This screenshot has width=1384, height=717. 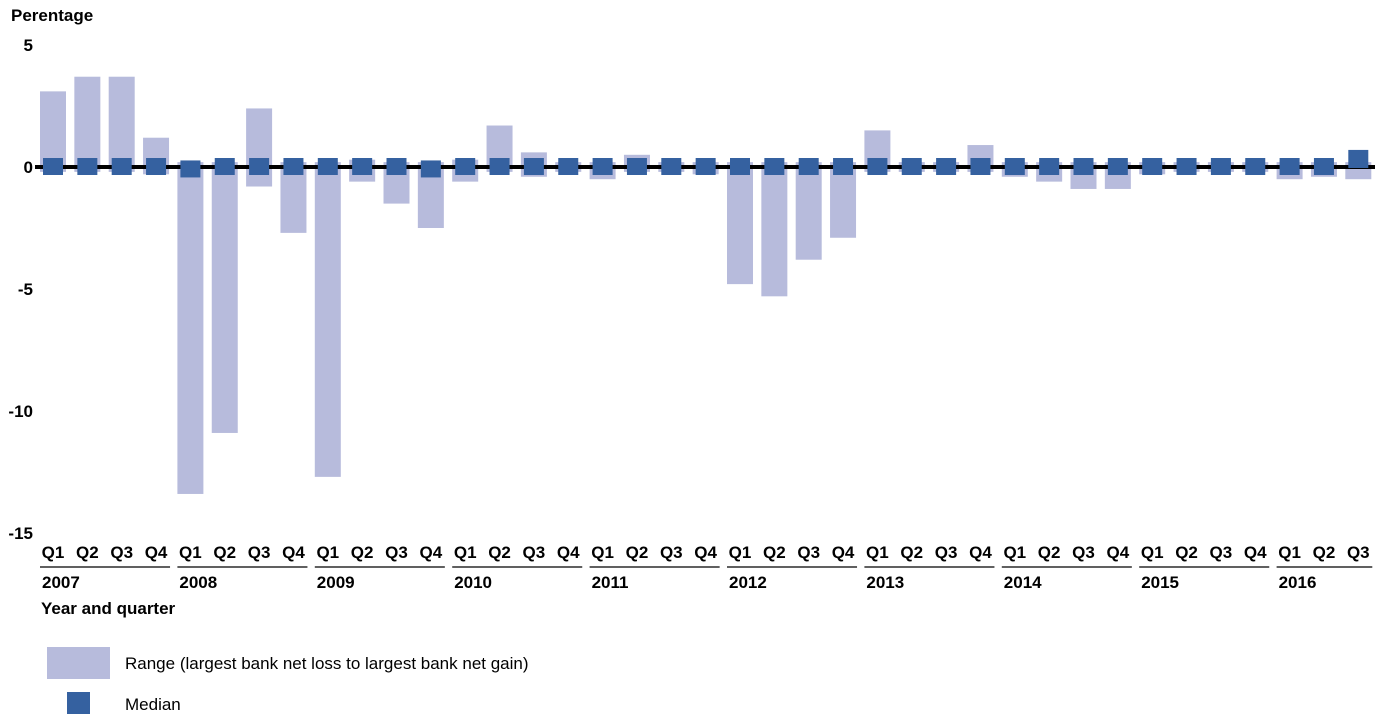 What do you see at coordinates (61, 582) in the screenshot?
I see `year-label: 2007` at bounding box center [61, 582].